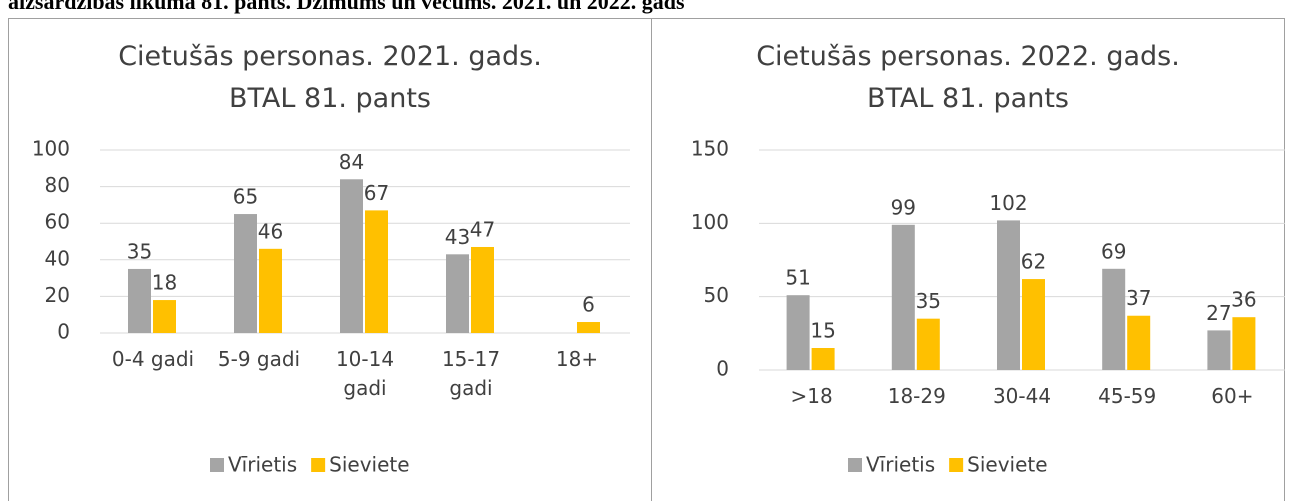 The height and width of the screenshot is (501, 1292). I want to click on x-tick-label: 45-59, so click(1127, 396).